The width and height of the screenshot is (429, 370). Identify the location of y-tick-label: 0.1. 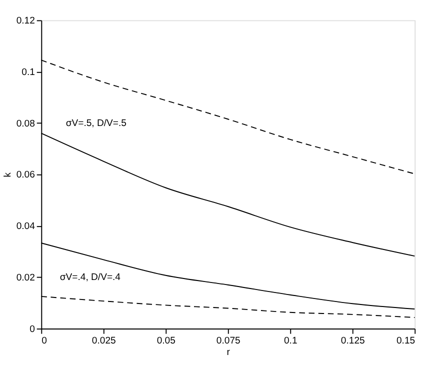
(28, 72).